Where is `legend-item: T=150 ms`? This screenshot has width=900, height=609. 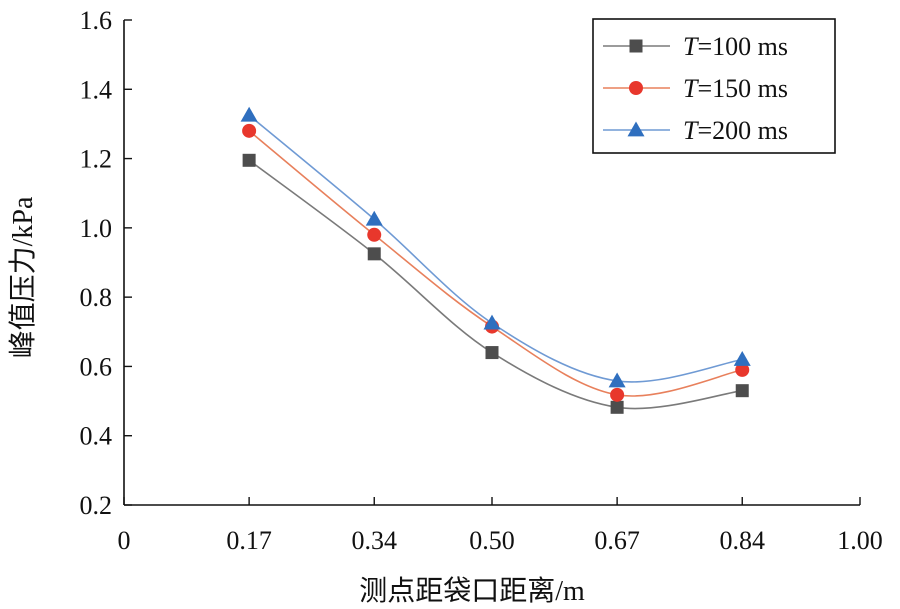 legend-item: T=150 ms is located at coordinates (695, 88).